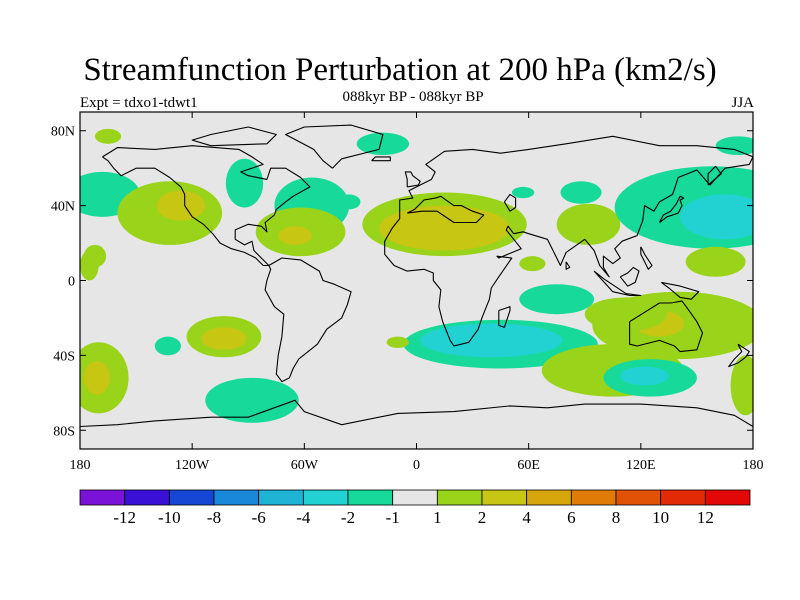  I want to click on colorbar-label: 6, so click(571, 517).